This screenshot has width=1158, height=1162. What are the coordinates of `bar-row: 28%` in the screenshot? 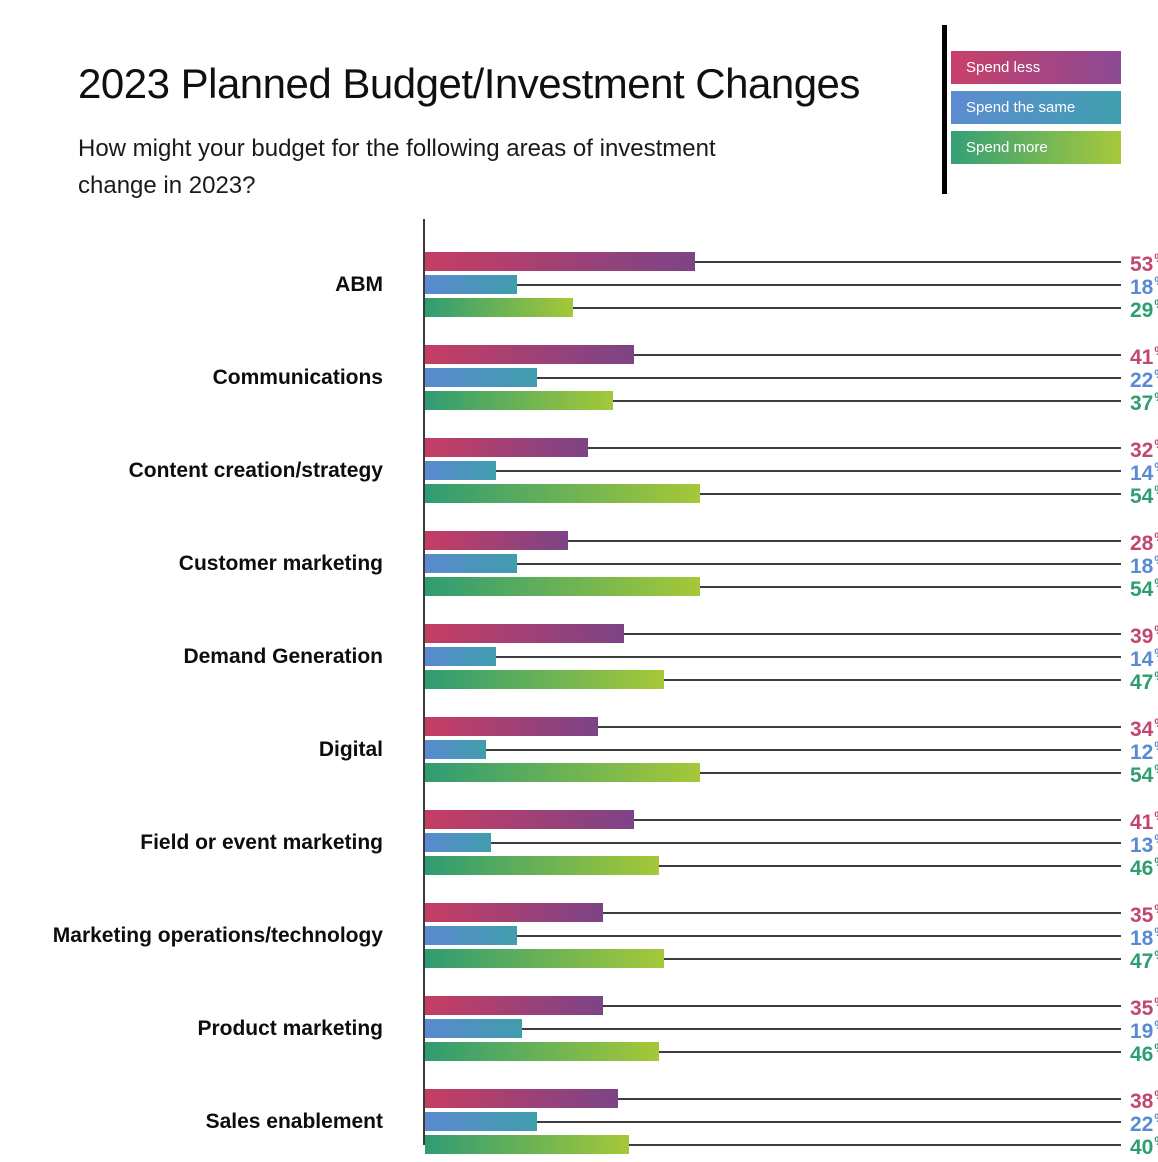 It's located at (791, 542).